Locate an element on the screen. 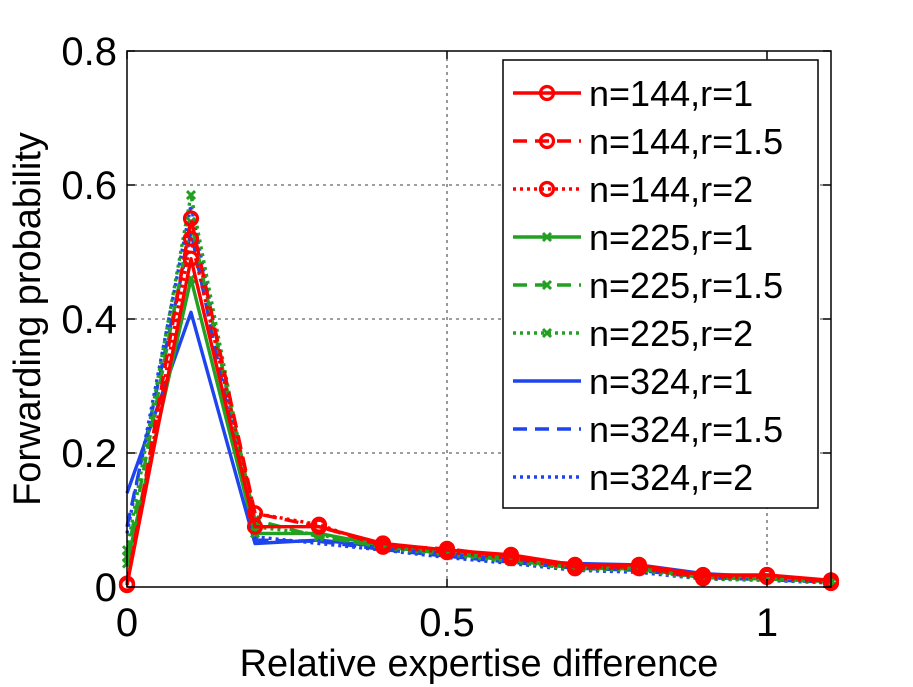 Image resolution: width=913 pixels, height=687 pixels. legend-item: n=324,r=1.5 is located at coordinates (648, 429).